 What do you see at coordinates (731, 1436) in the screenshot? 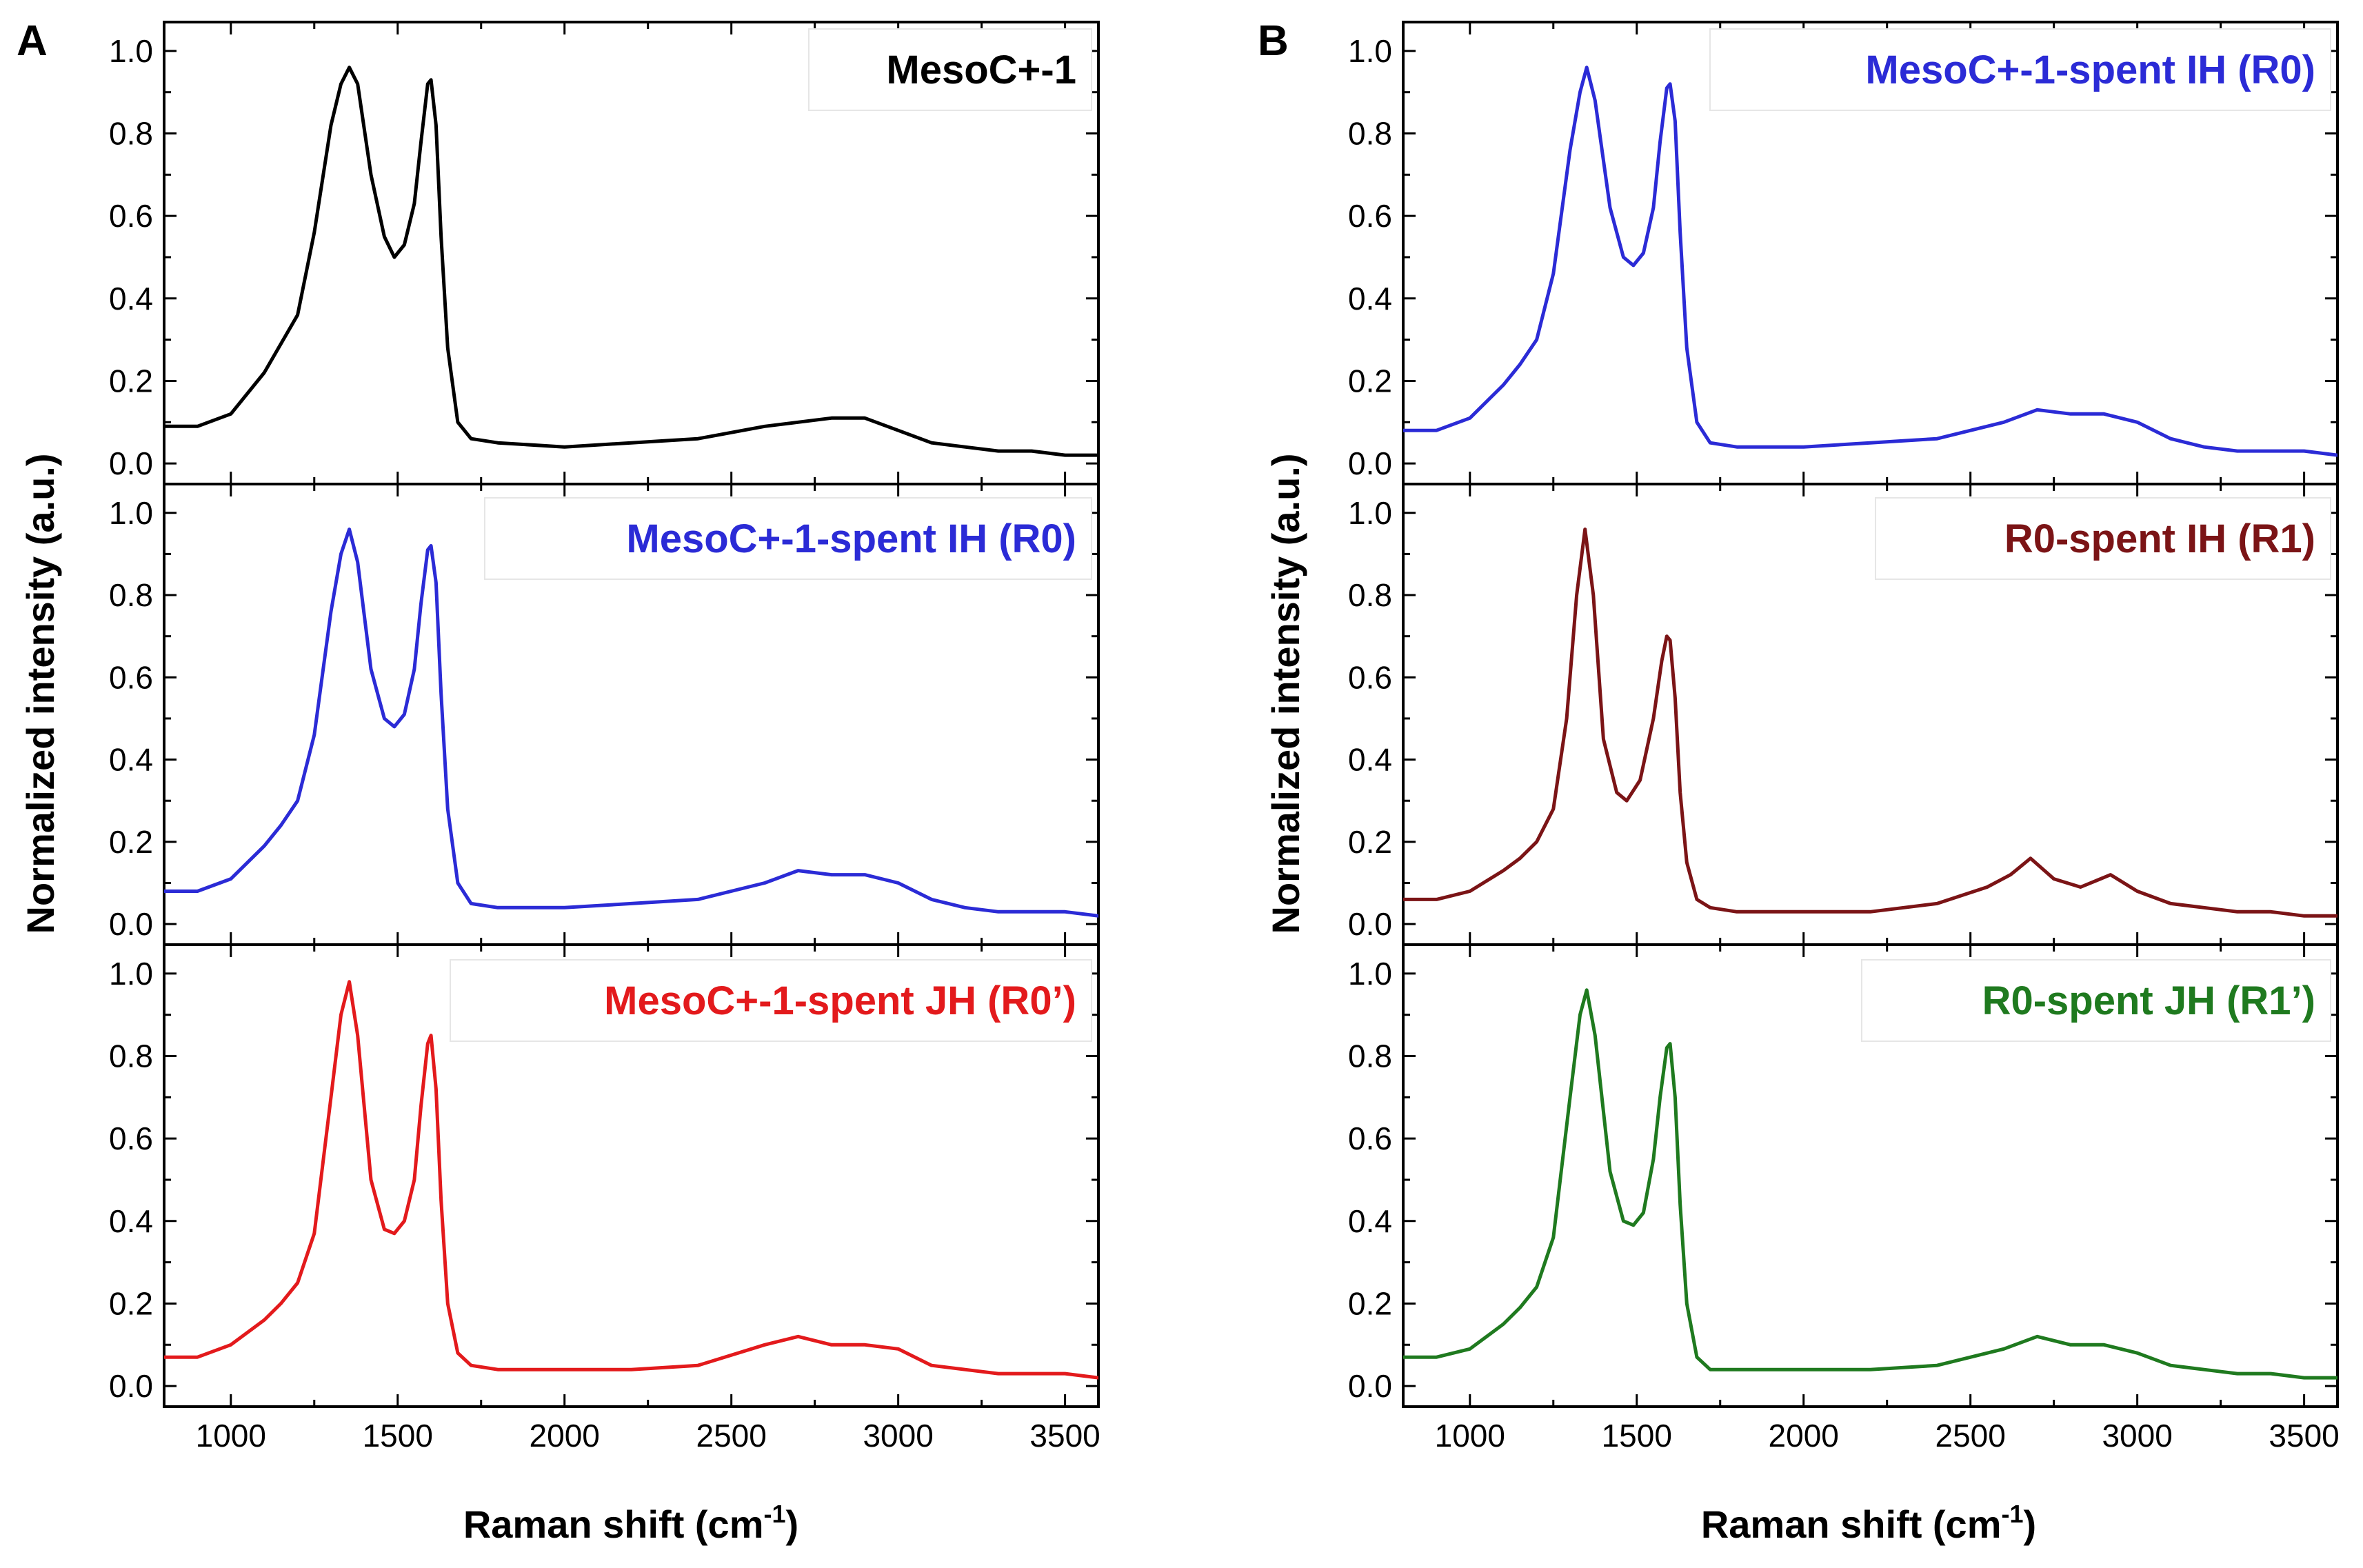
I see `panel-a-plot-3-xtick-label: 2500` at bounding box center [731, 1436].